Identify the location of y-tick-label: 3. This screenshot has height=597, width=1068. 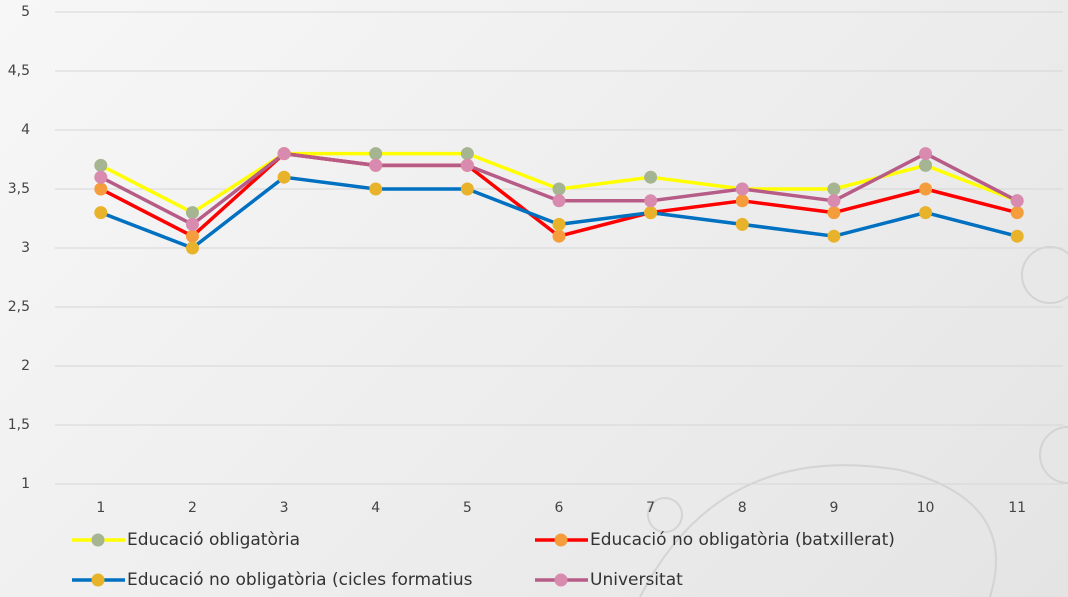
(25, 248).